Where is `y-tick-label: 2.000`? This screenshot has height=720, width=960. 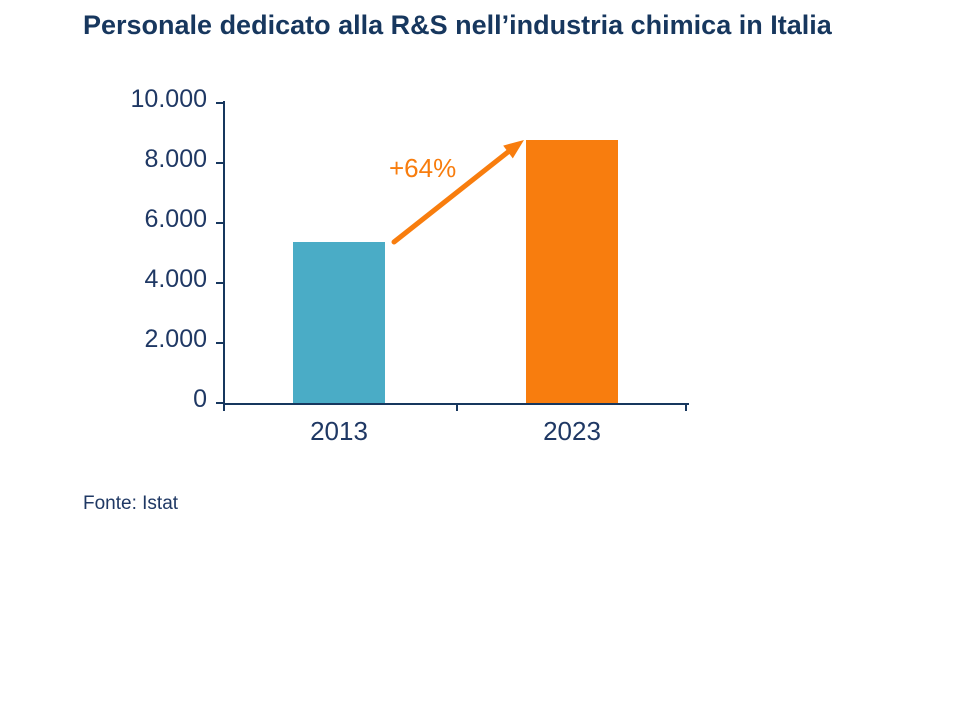
y-tick-label: 2.000 is located at coordinates (175, 339).